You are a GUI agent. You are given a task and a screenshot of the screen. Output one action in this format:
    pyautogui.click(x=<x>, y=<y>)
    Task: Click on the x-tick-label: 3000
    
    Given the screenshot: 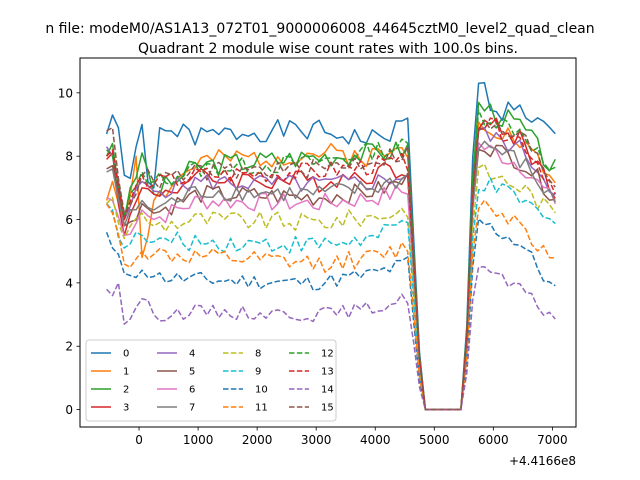 What is the action you would take?
    pyautogui.click(x=316, y=440)
    